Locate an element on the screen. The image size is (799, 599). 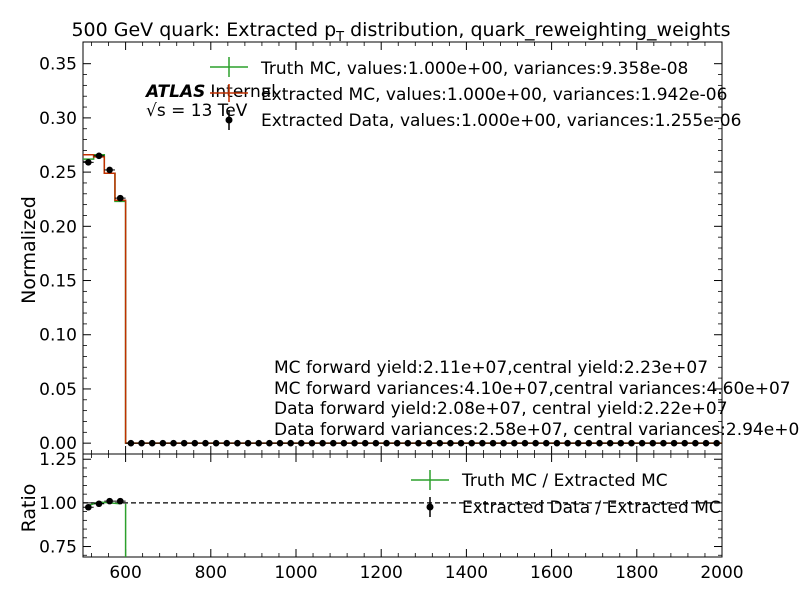
xtick-label: 2000 is located at coordinates (721, 573).